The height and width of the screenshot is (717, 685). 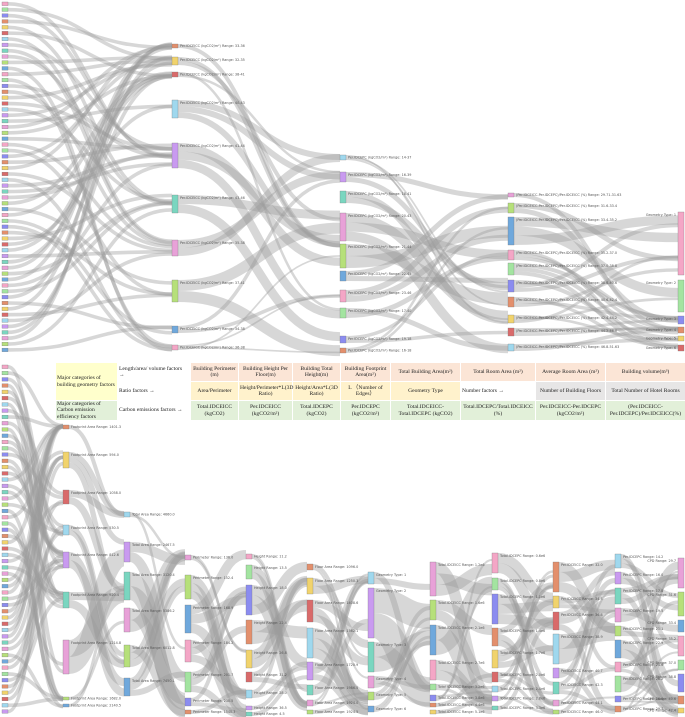 What do you see at coordinates (661, 339) in the screenshot?
I see `node-label: Geometry Type: 5` at bounding box center [661, 339].